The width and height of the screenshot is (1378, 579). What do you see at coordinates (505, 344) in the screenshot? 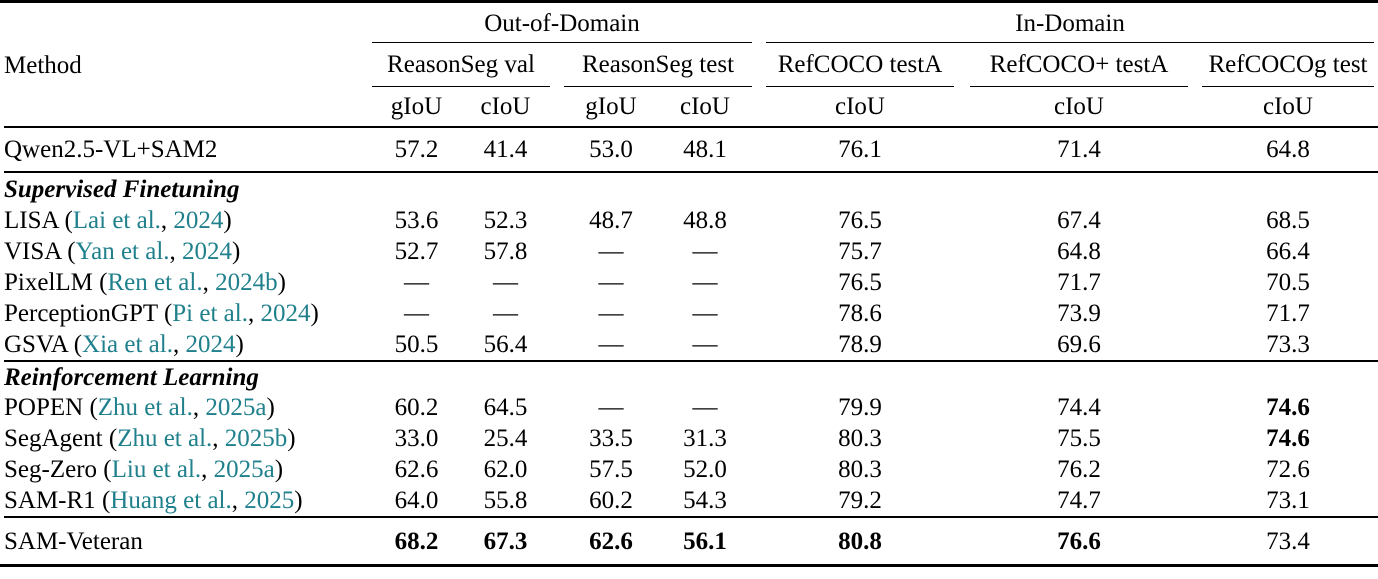
I see `cell-value: 56.4` at bounding box center [505, 344].